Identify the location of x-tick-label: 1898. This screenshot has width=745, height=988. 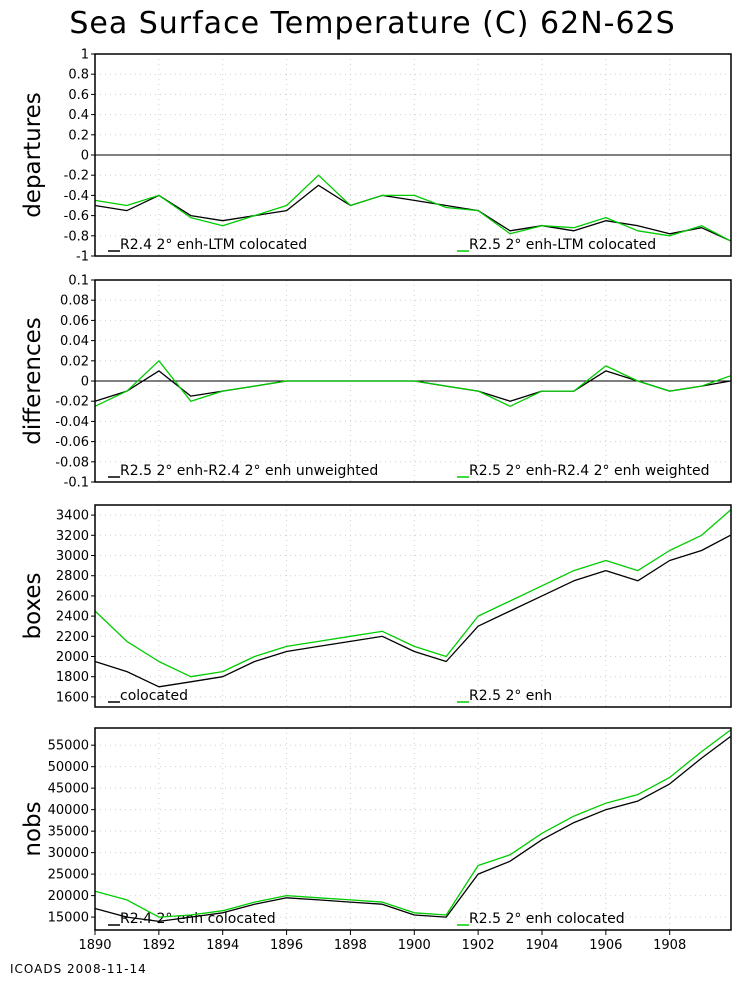
(350, 945).